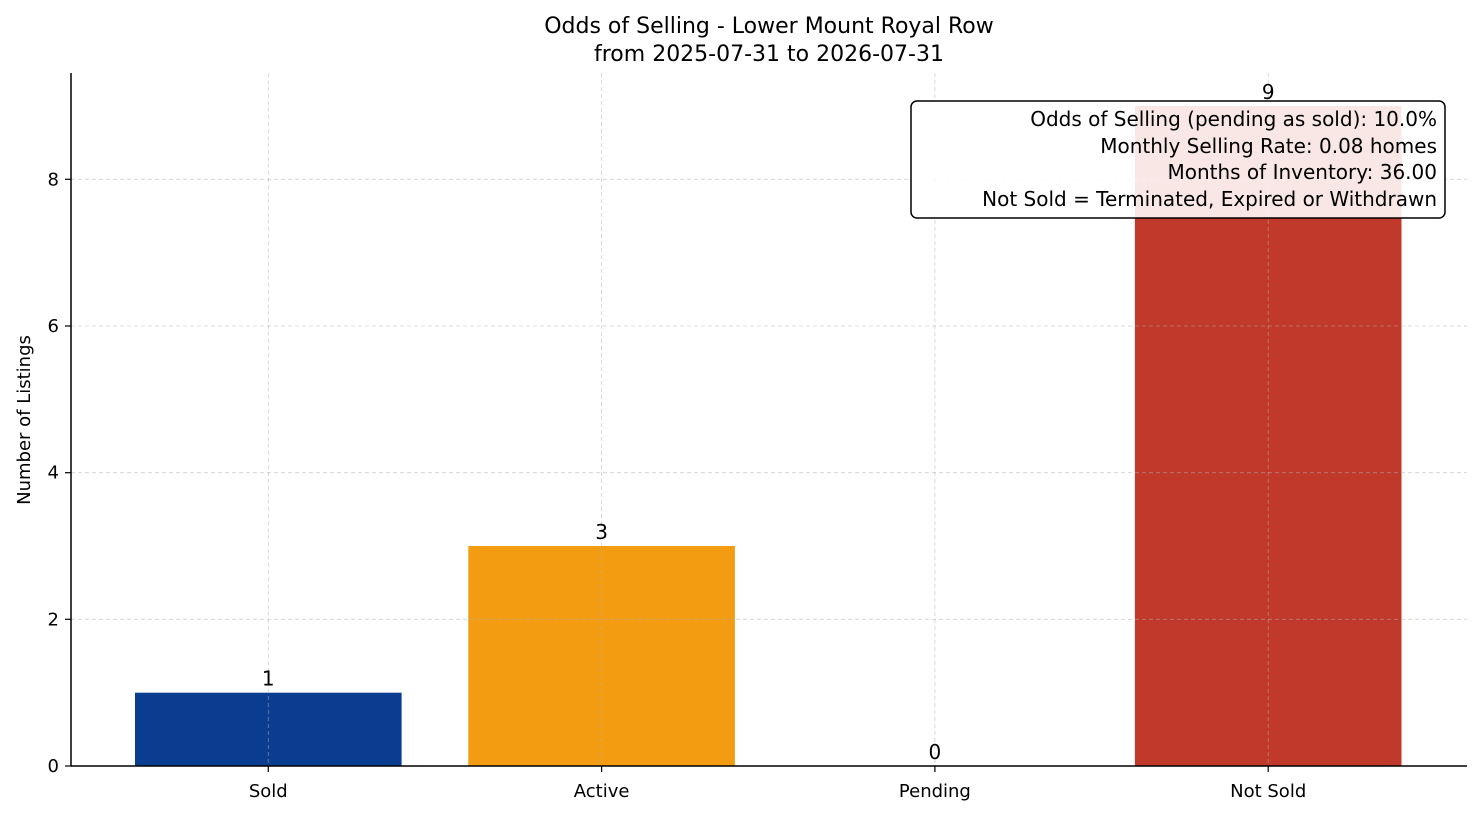 The width and height of the screenshot is (1481, 816). Describe the element at coordinates (1302, 172) in the screenshot. I see `stats-line-inventory: Months of Inventory: 36.00` at that location.